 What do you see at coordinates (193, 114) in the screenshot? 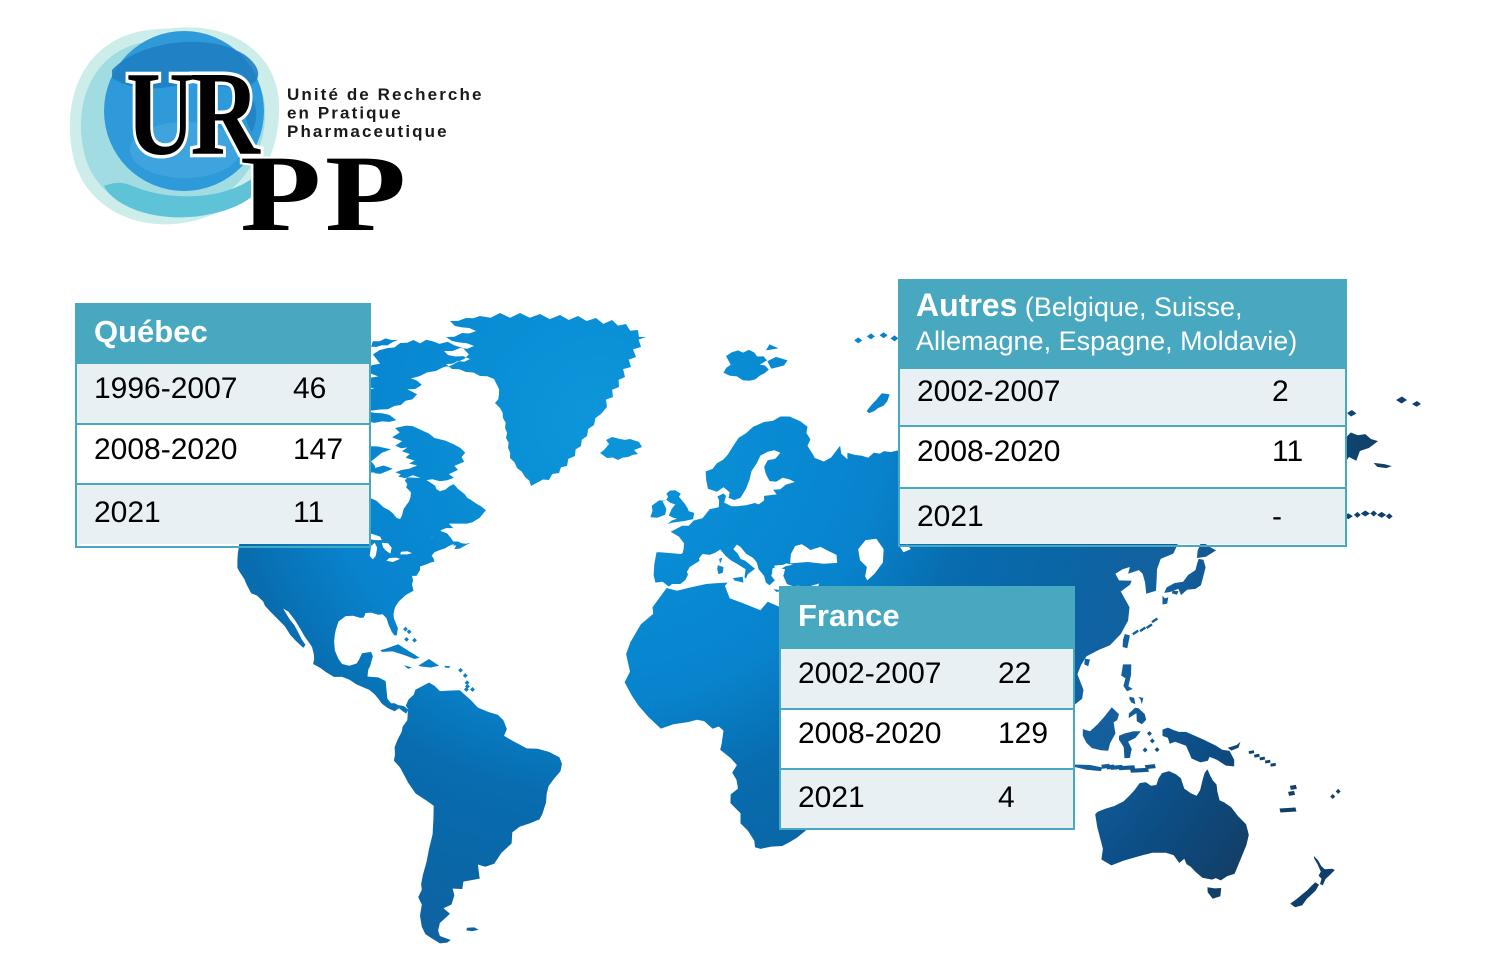
I see `svg-text: UR` at bounding box center [193, 114].